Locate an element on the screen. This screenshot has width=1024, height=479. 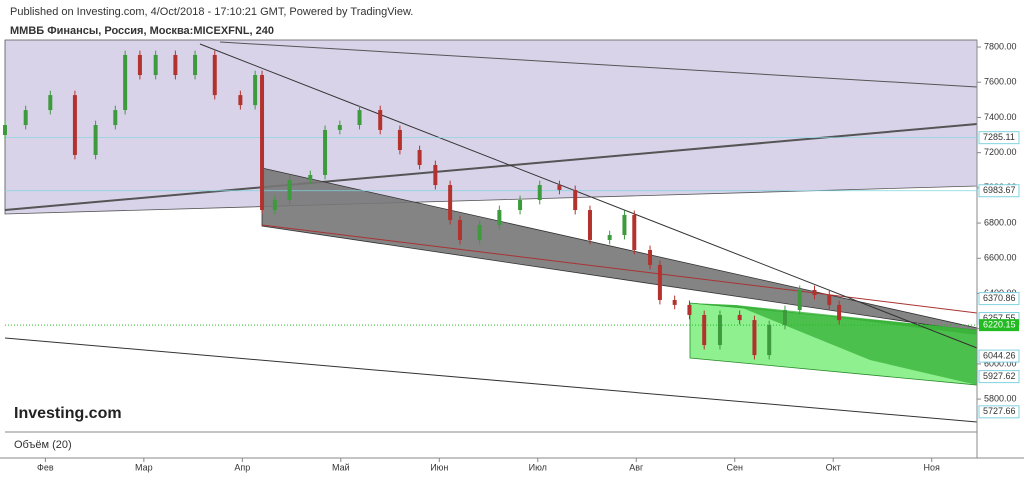
x-tick-label: Апр is located at coordinates (242, 467).